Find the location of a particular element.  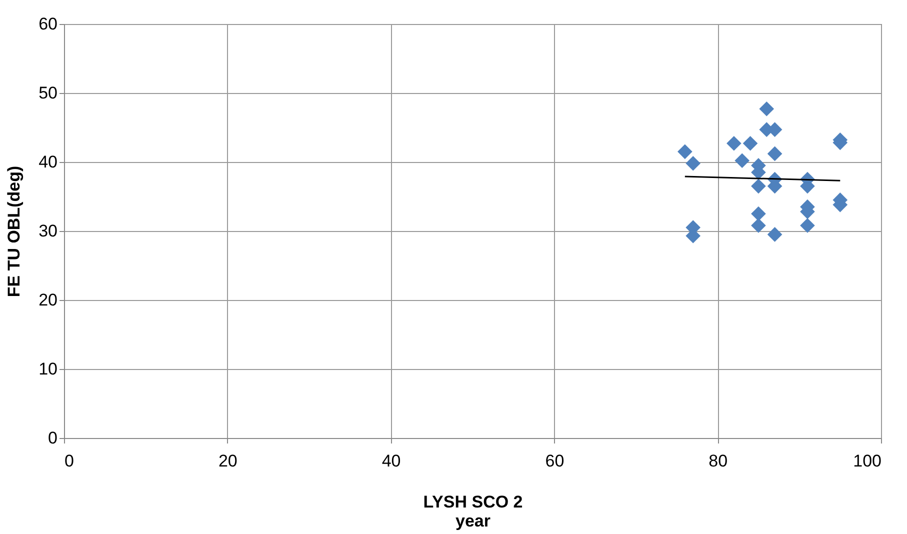

y-tick-label: 10 is located at coordinates (48, 369).